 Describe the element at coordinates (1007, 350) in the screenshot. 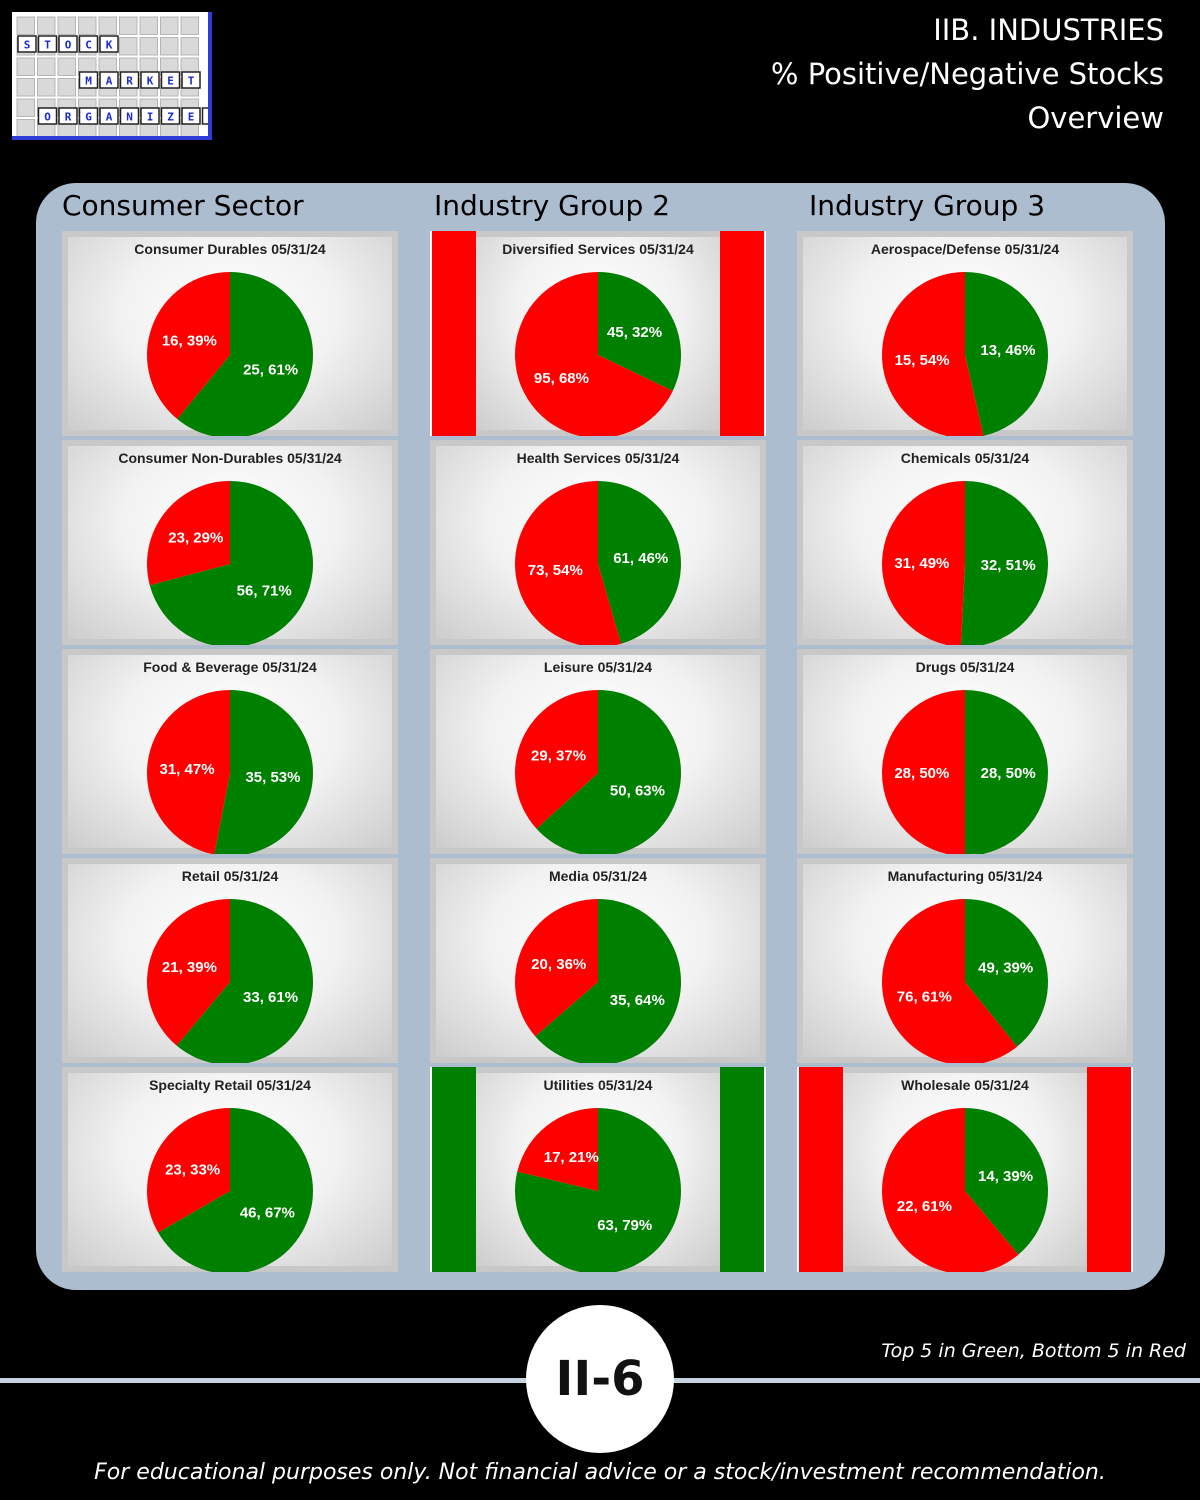

I see `positive-data-label: 13, 46%` at that location.